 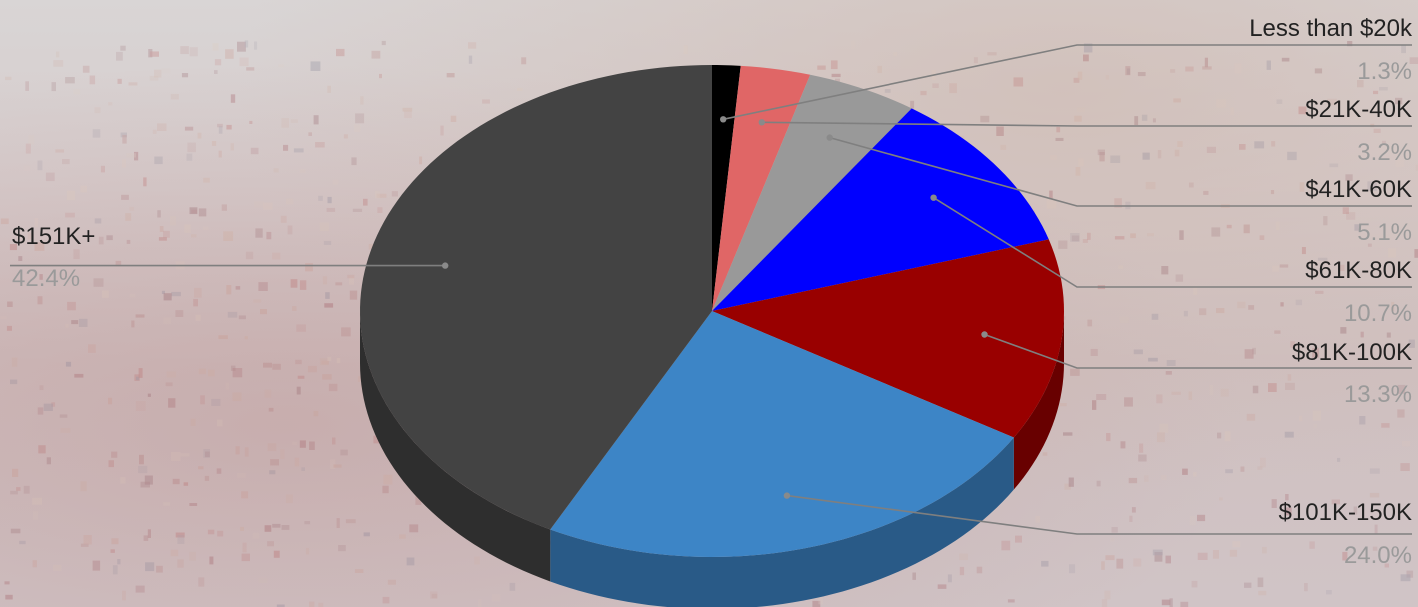 I want to click on slice-label-0: Less than $20k, so click(x=1331, y=28).